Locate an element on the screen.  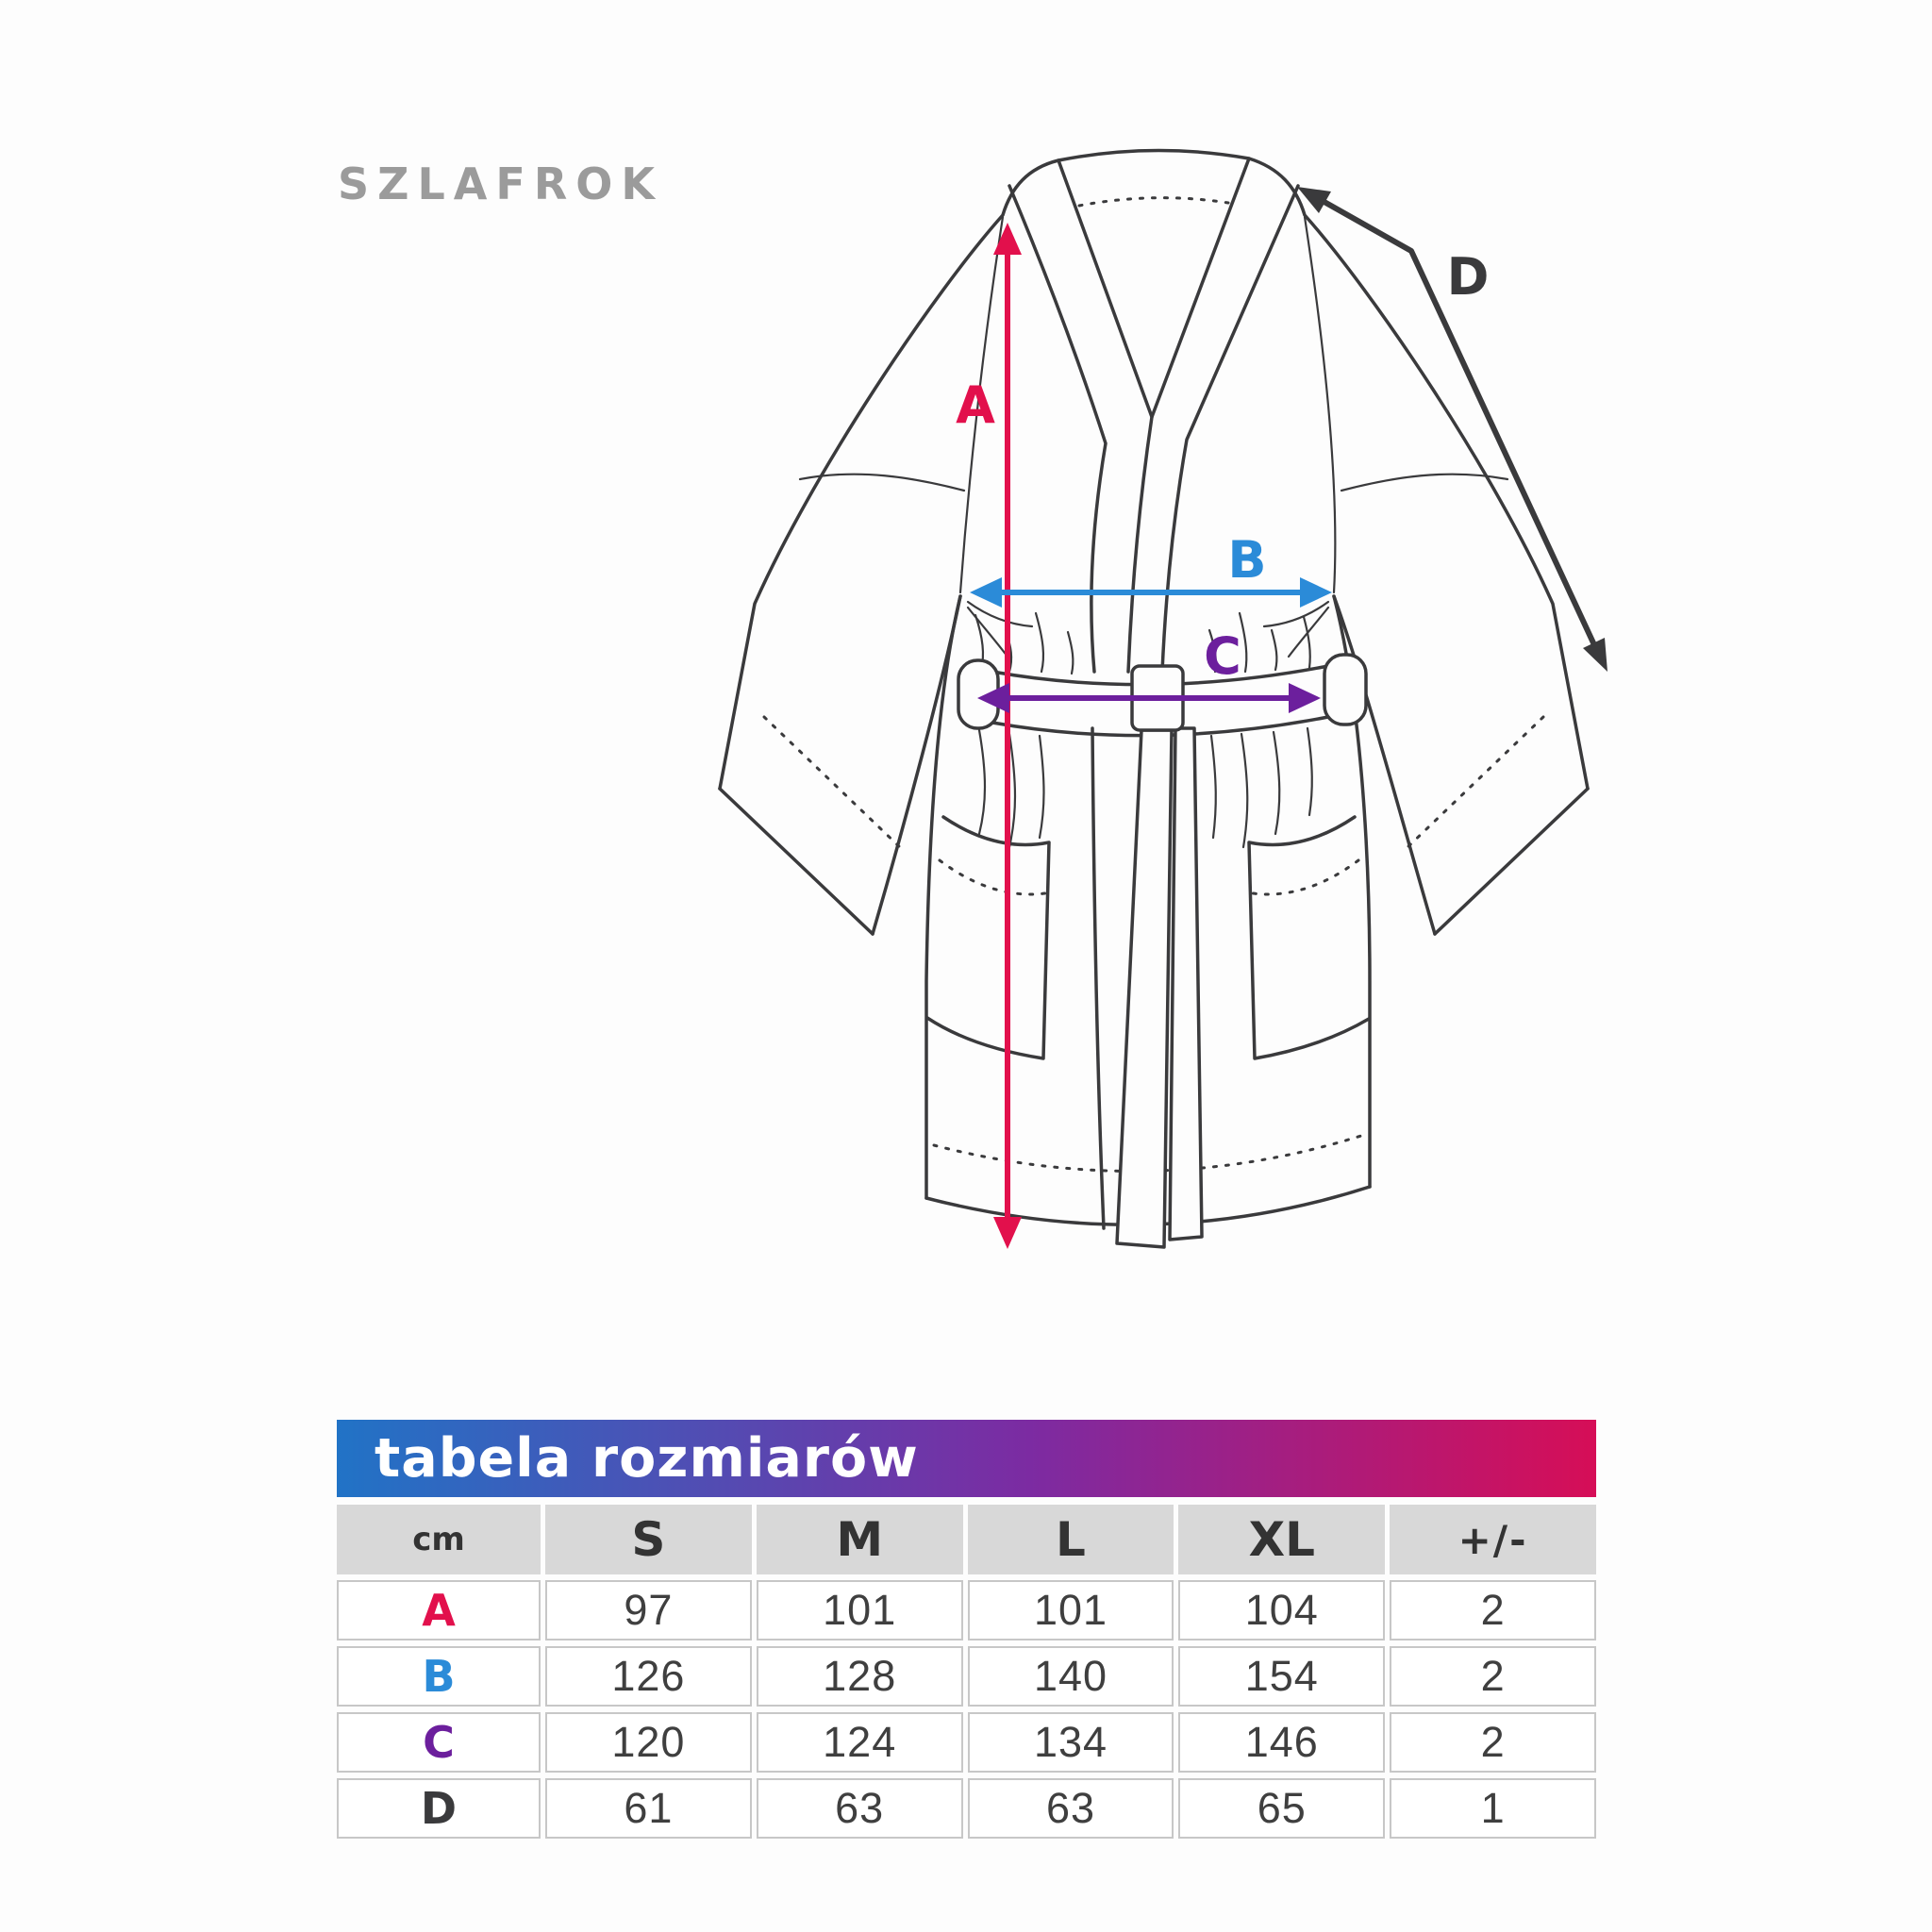
left-pocket is located at coordinates (988, 937).